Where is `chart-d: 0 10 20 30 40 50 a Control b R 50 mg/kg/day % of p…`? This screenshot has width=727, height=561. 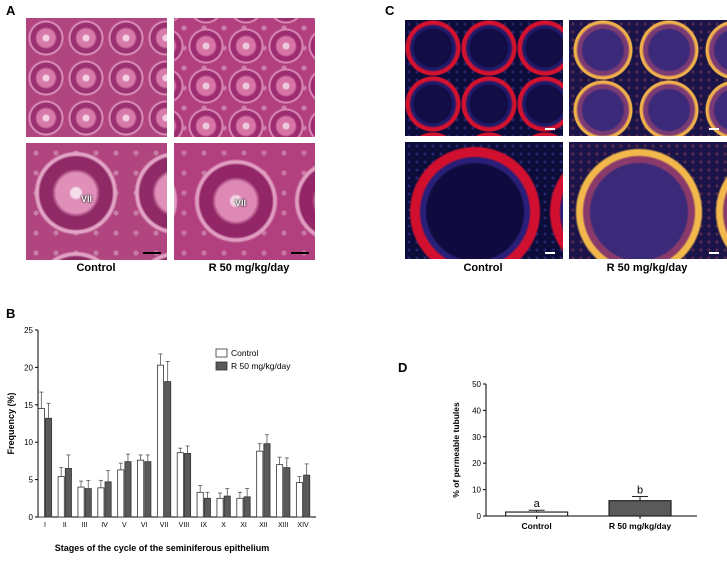 chart-d: 0 10 20 30 40 50 a Control b R 50 mg/kg/day % of p… is located at coordinates (574, 455).